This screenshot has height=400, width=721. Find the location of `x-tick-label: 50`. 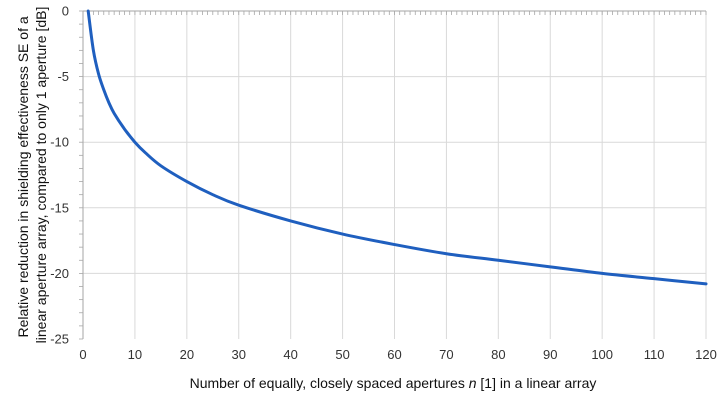

x-tick-label: 50 is located at coordinates (342, 354).